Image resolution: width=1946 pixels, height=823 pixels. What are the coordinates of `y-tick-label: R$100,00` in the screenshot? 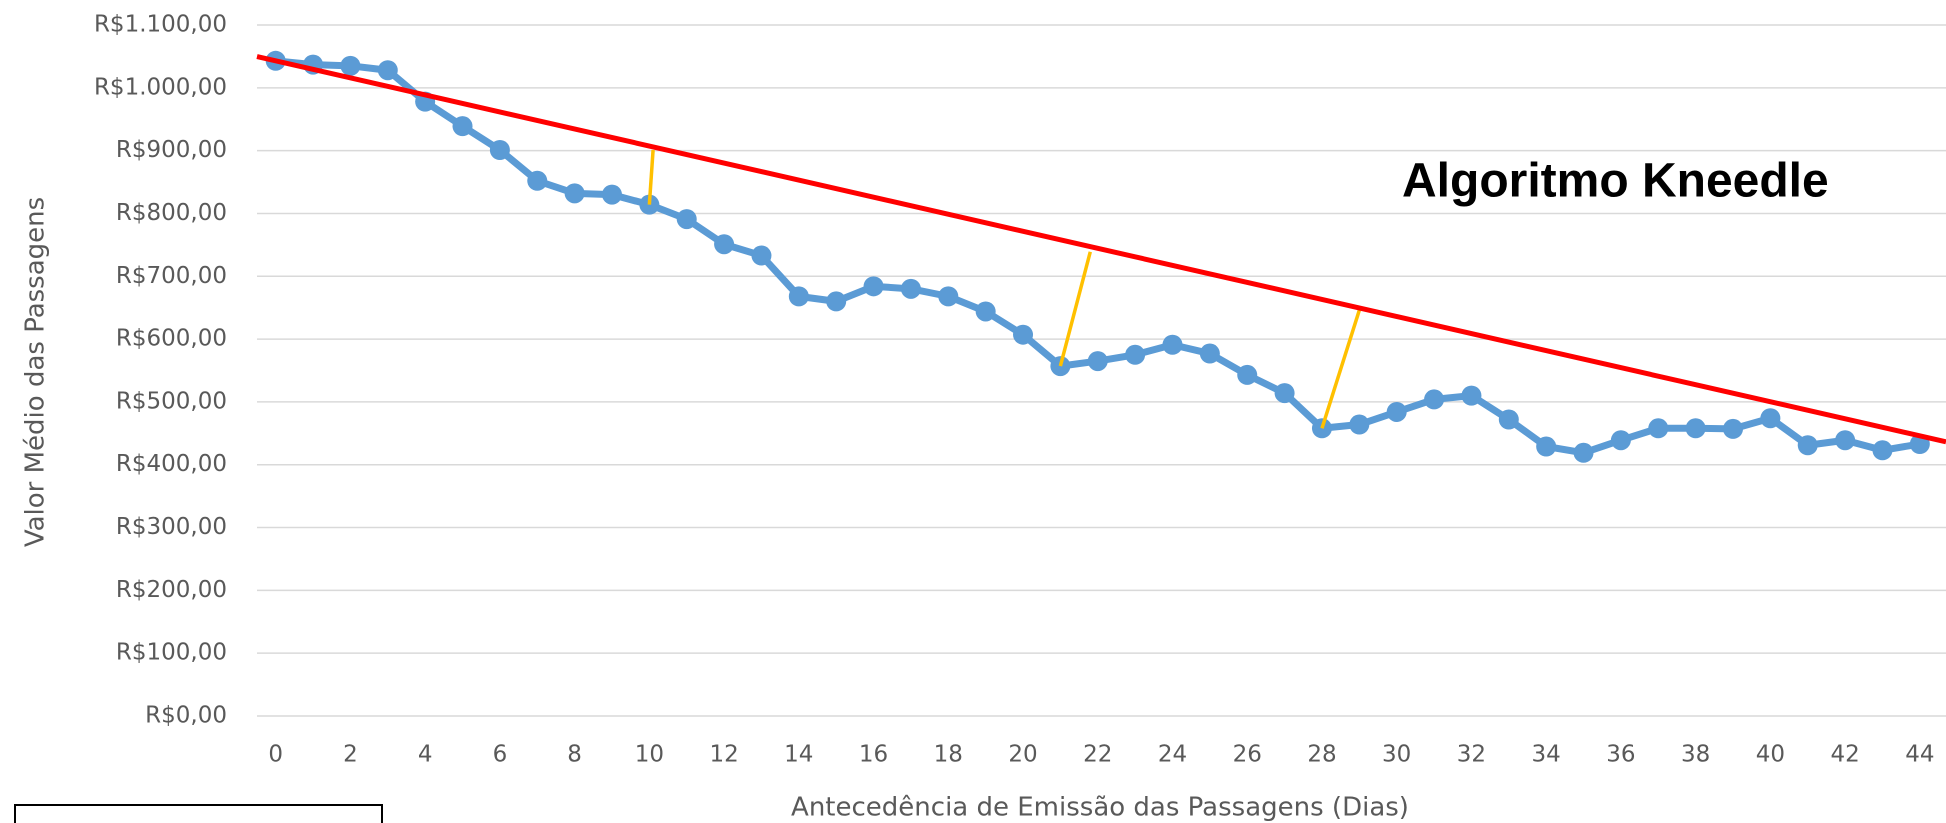 It's located at (171, 653).